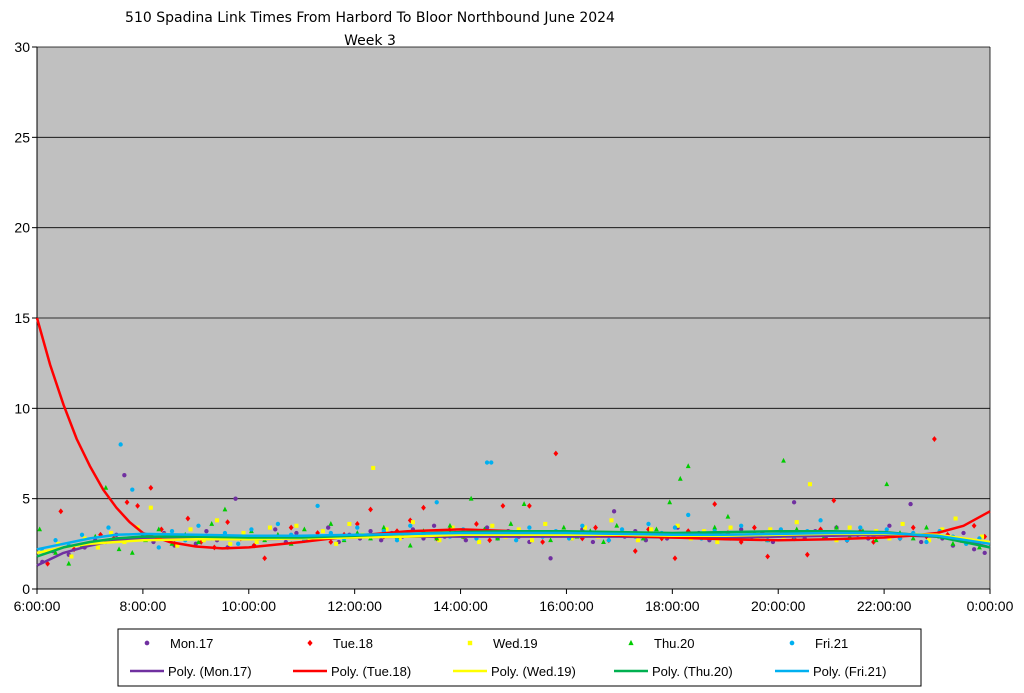  Describe the element at coordinates (849, 671) in the screenshot. I see `legend-entry: Poly. (Fri.21)` at that location.